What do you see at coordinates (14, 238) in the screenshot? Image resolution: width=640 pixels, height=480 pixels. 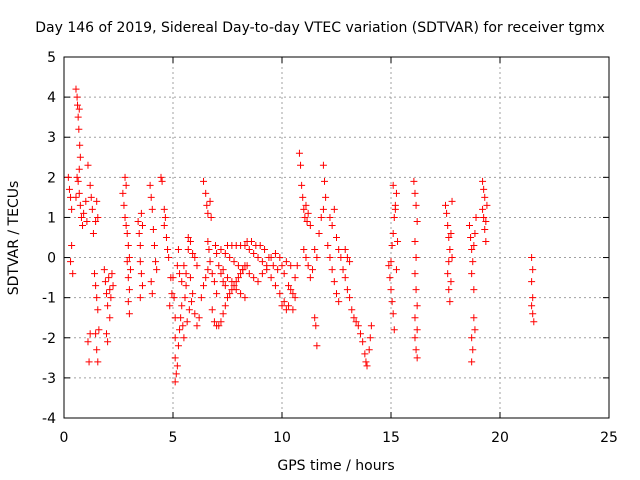 I see `y-axis-label: SDTVAR / TECUs` at bounding box center [14, 238].